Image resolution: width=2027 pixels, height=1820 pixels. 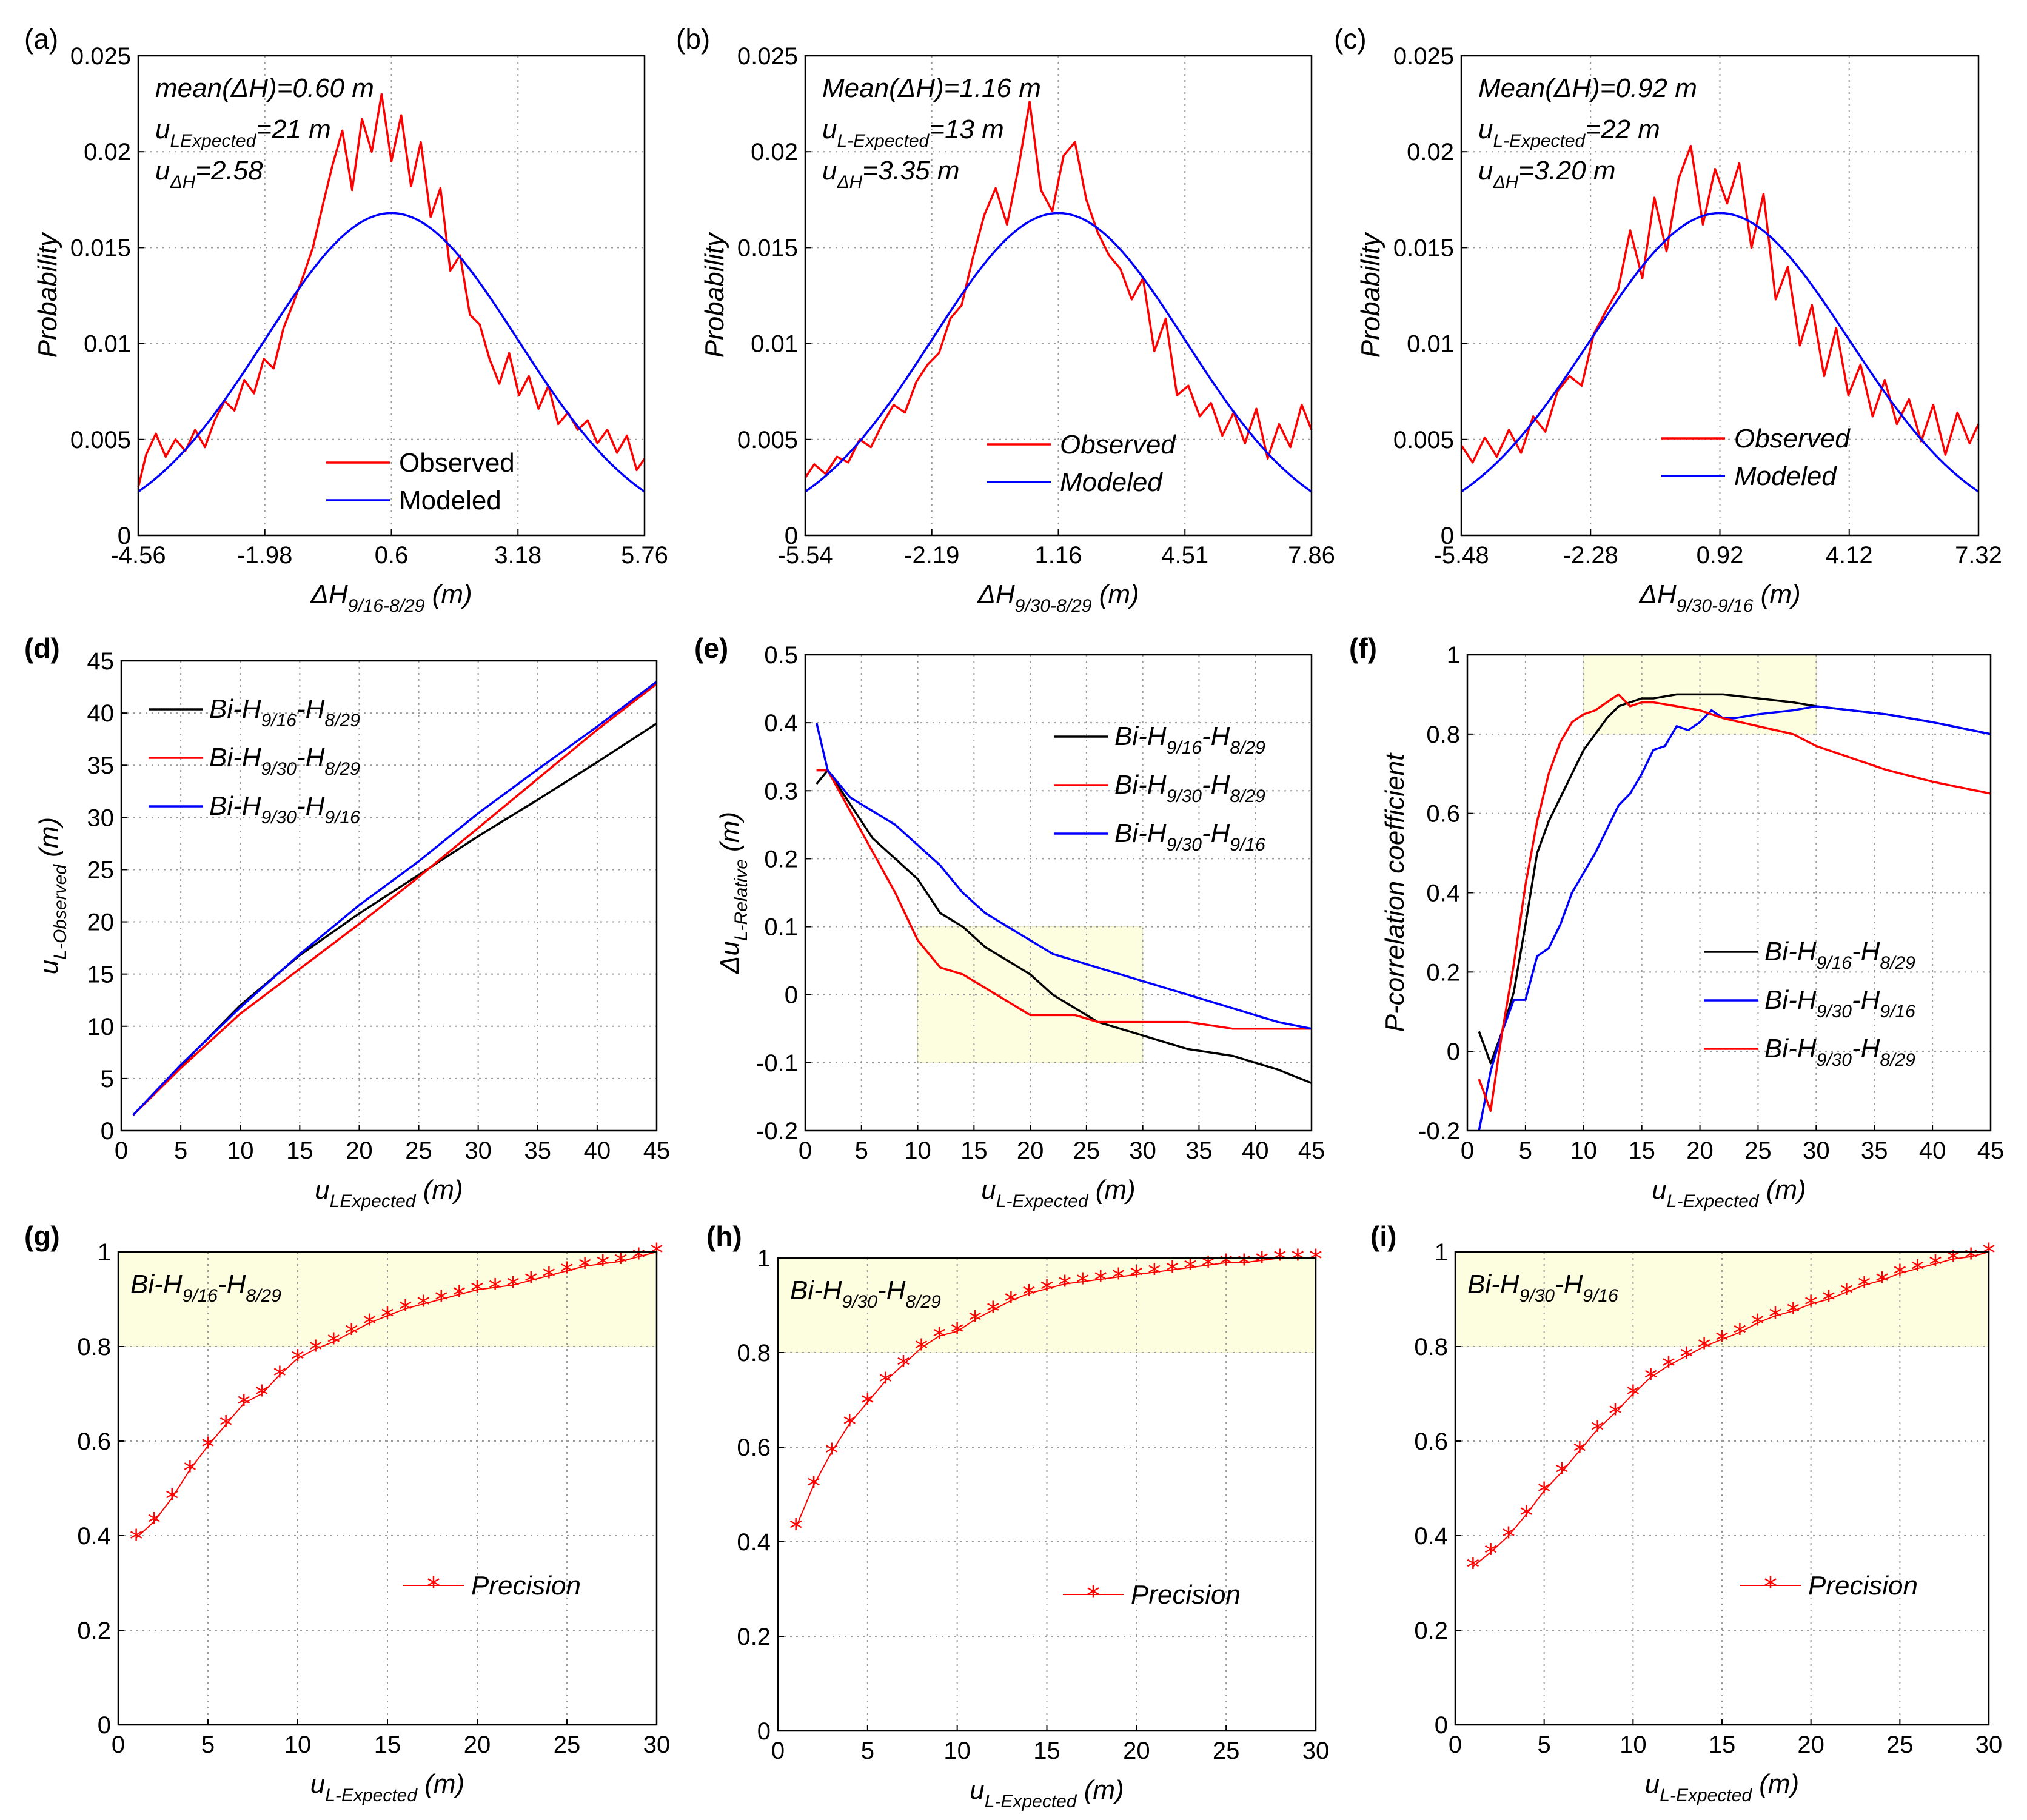 What do you see at coordinates (450, 500) in the screenshot?
I see `legend-label: Modeled` at bounding box center [450, 500].